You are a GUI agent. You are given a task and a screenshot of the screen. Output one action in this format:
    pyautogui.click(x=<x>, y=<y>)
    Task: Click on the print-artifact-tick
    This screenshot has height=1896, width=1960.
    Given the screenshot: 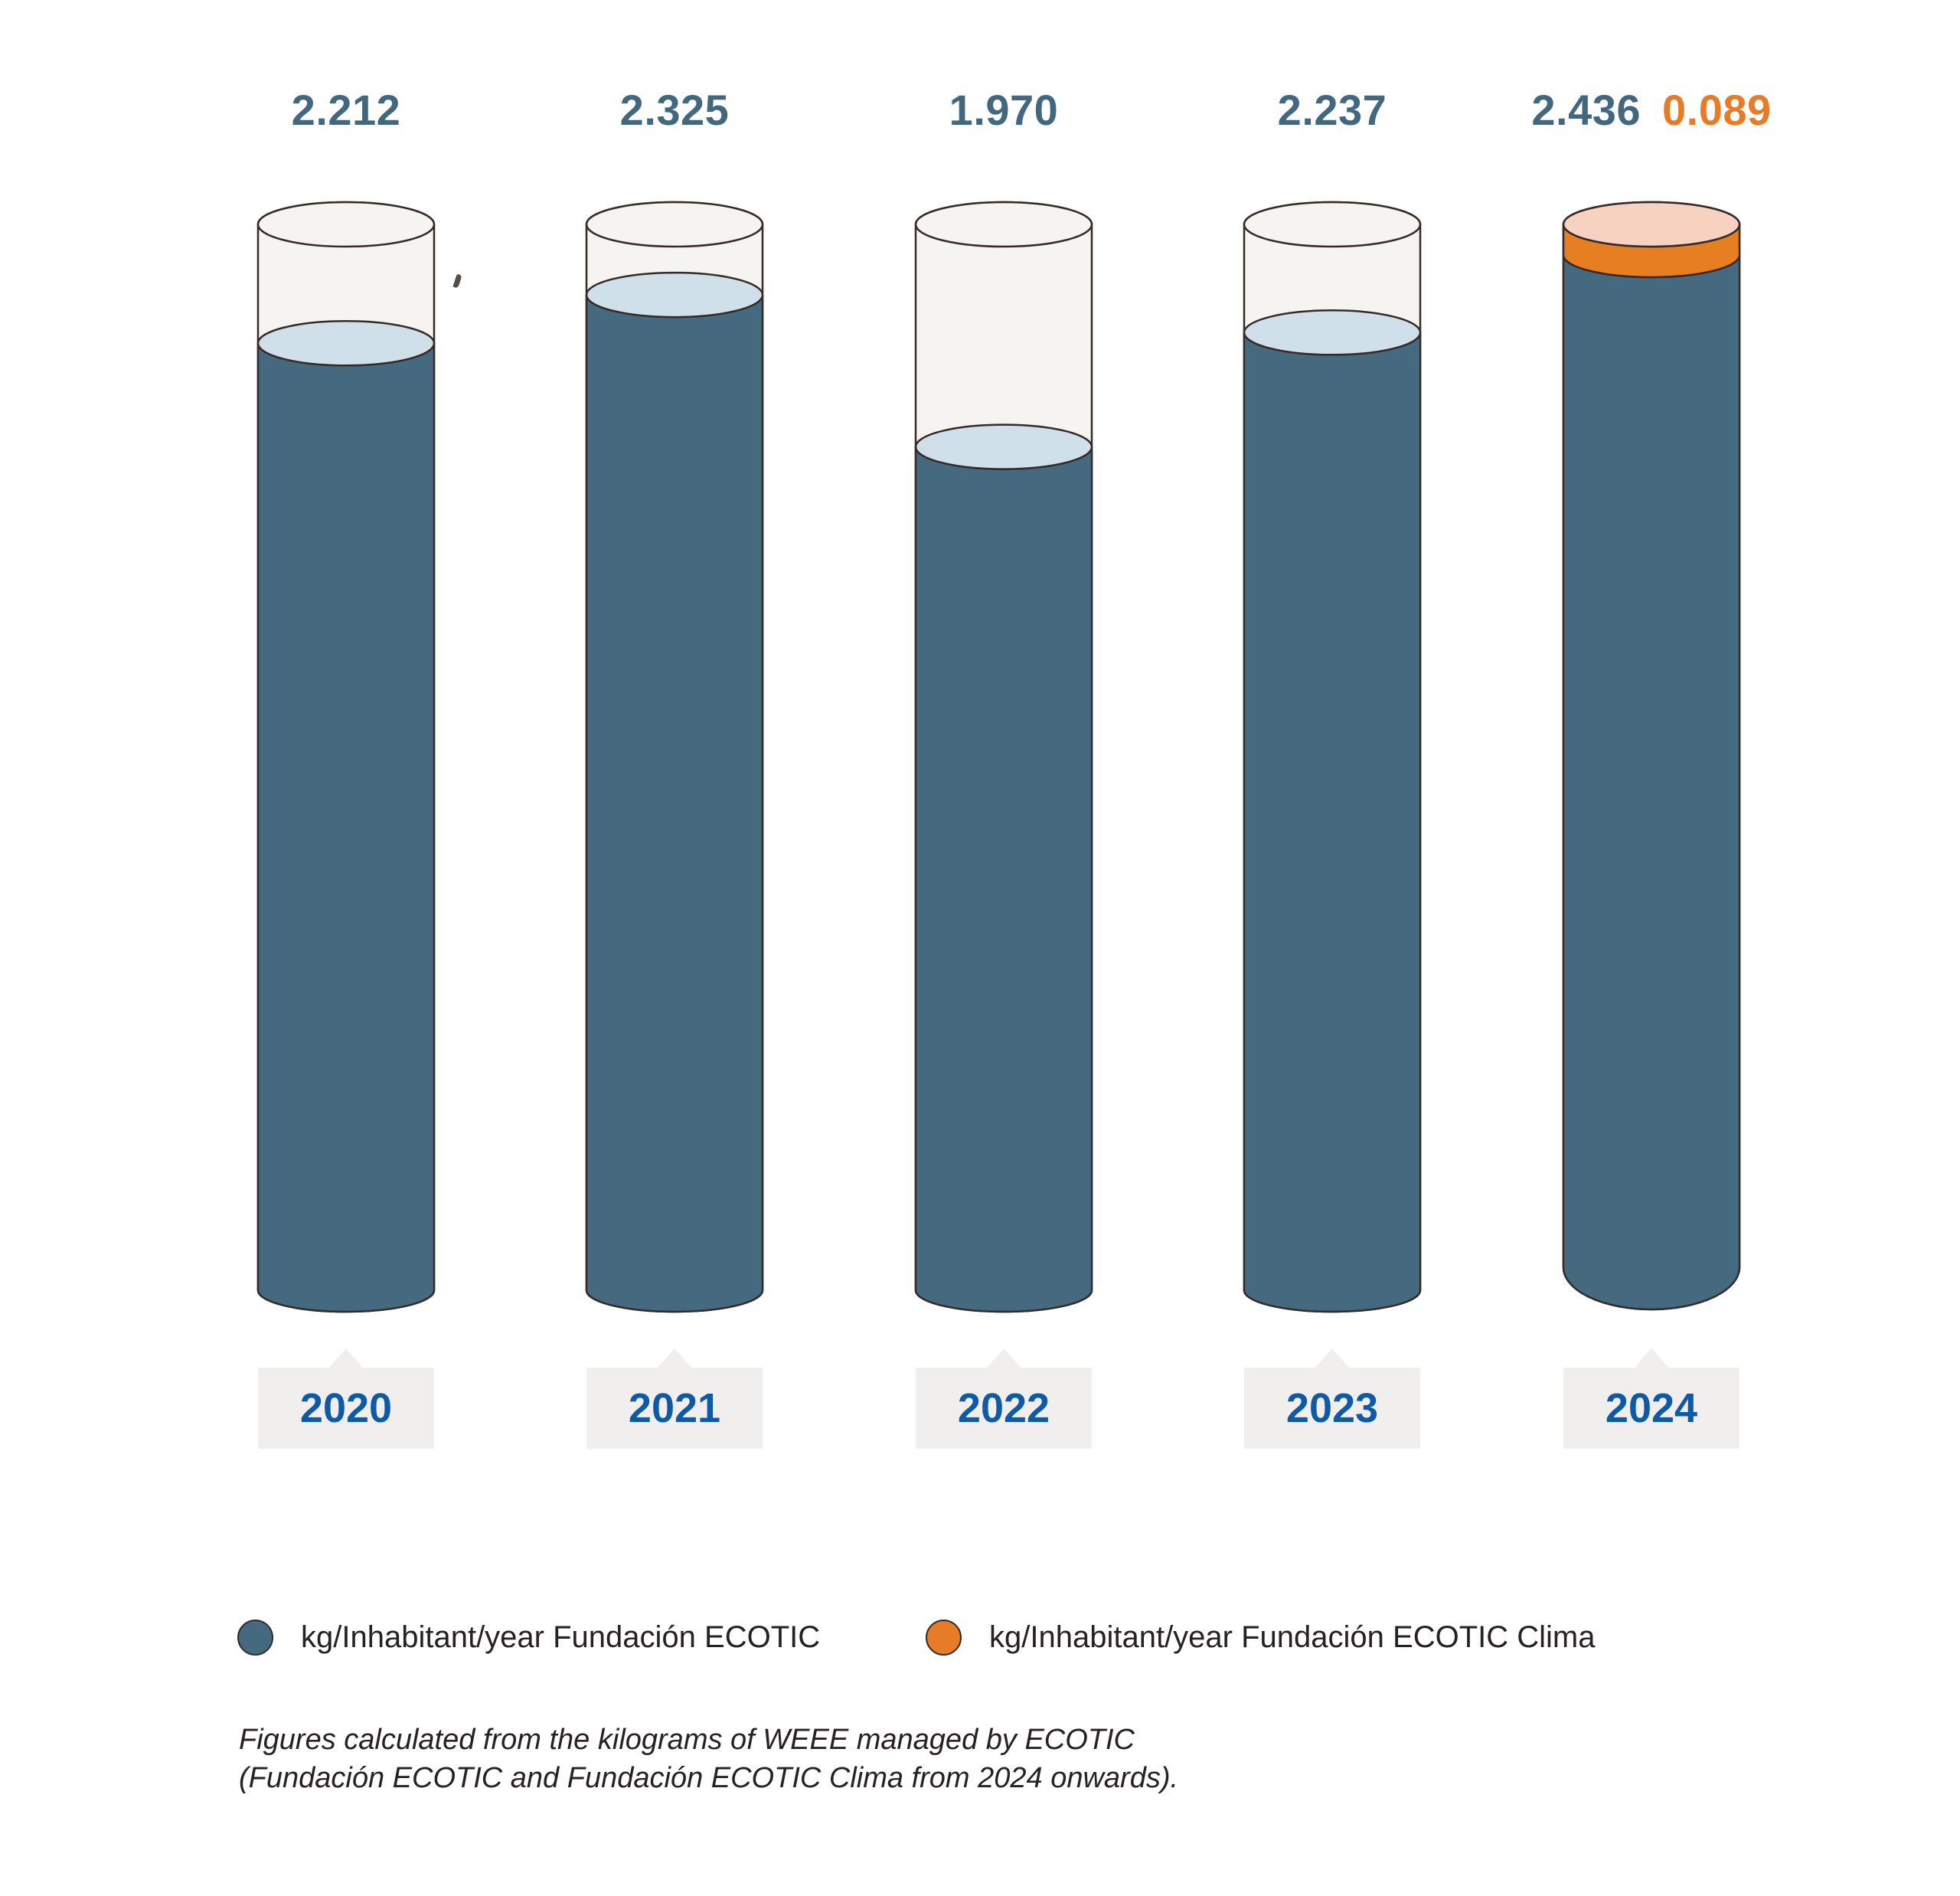 What is the action you would take?
    pyautogui.click(x=457, y=281)
    